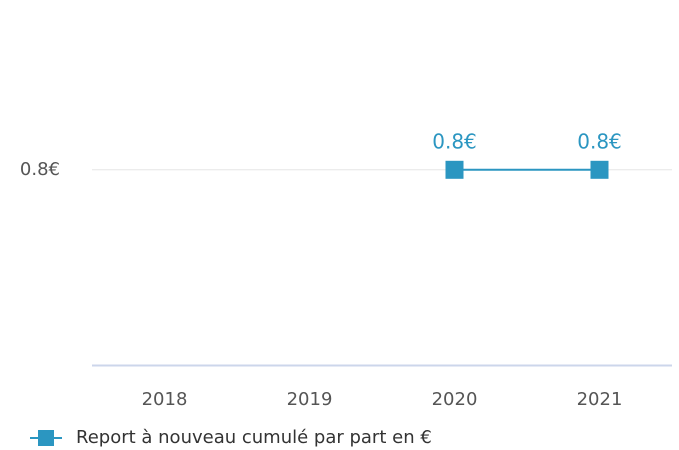 The width and height of the screenshot is (679, 450). I want to click on x-tick-label: 2020, so click(455, 399).